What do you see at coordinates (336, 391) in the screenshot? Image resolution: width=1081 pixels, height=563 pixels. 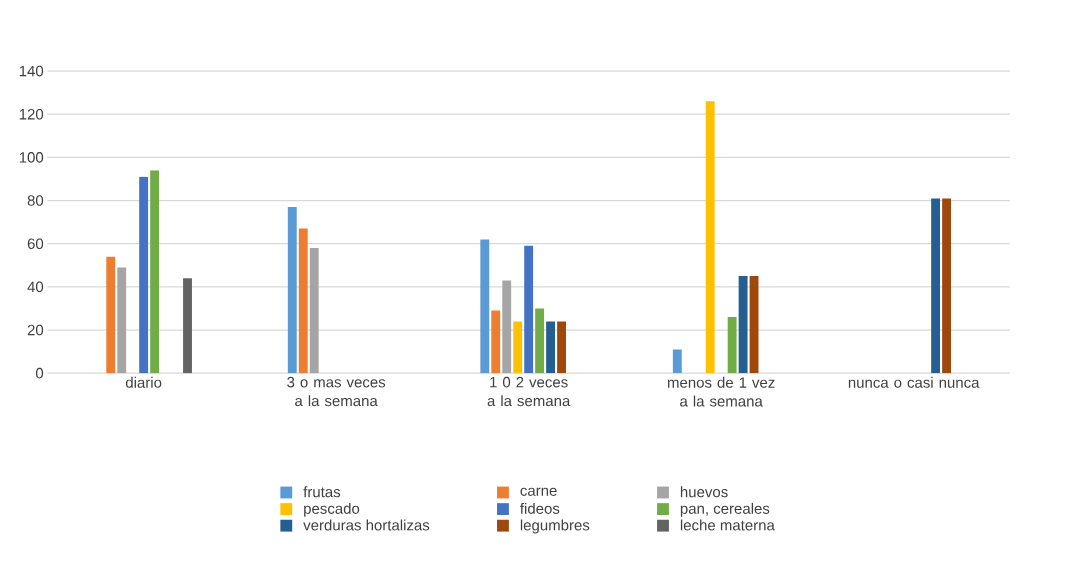 I see `x-tick-label: 3 o mas veces a la semana` at bounding box center [336, 391].